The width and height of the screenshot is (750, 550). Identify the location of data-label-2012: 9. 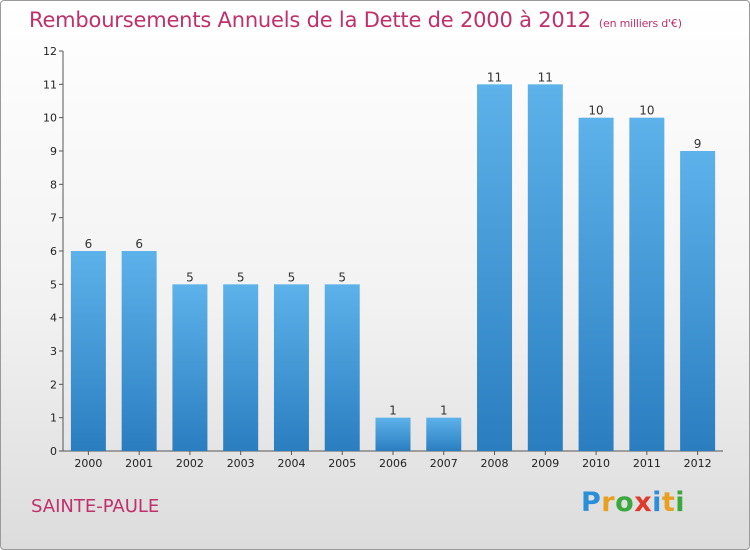
(698, 144).